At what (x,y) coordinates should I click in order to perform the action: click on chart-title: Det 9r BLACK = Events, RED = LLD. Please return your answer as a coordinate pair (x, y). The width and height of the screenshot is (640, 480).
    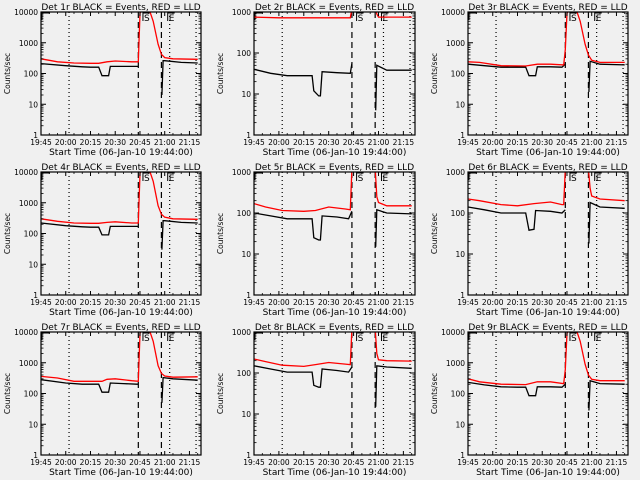
    Looking at the image, I should click on (547, 328).